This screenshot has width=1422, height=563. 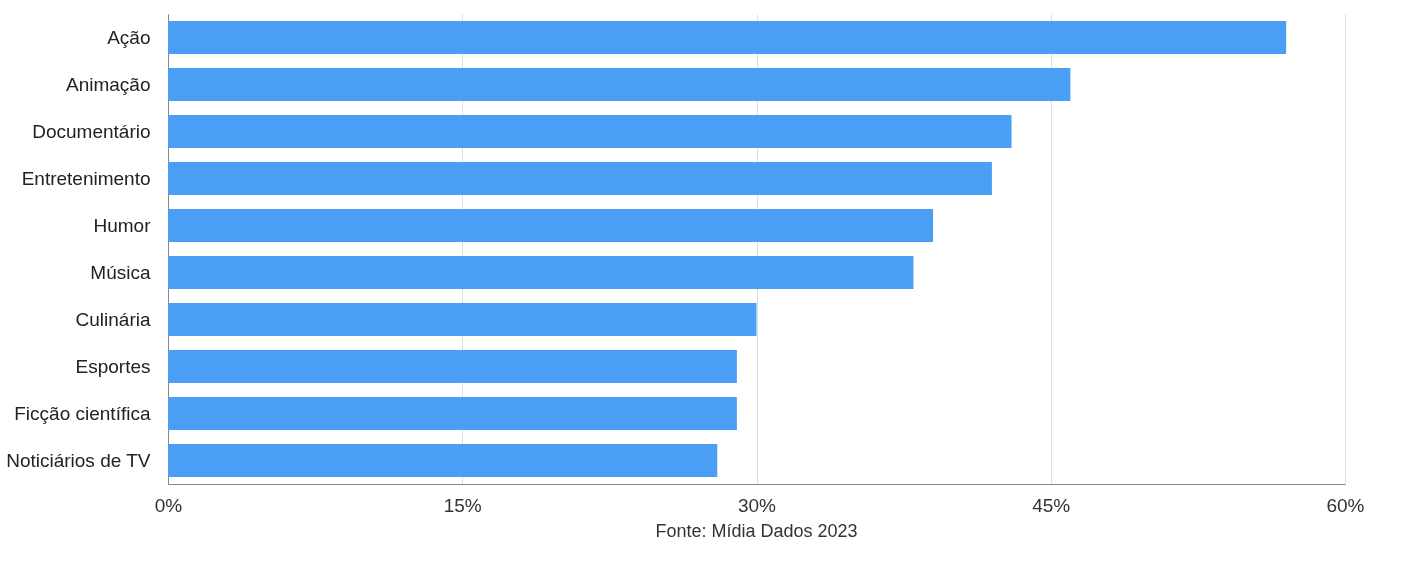 What do you see at coordinates (462, 505) in the screenshot?
I see `x-tick-label: 15%` at bounding box center [462, 505].